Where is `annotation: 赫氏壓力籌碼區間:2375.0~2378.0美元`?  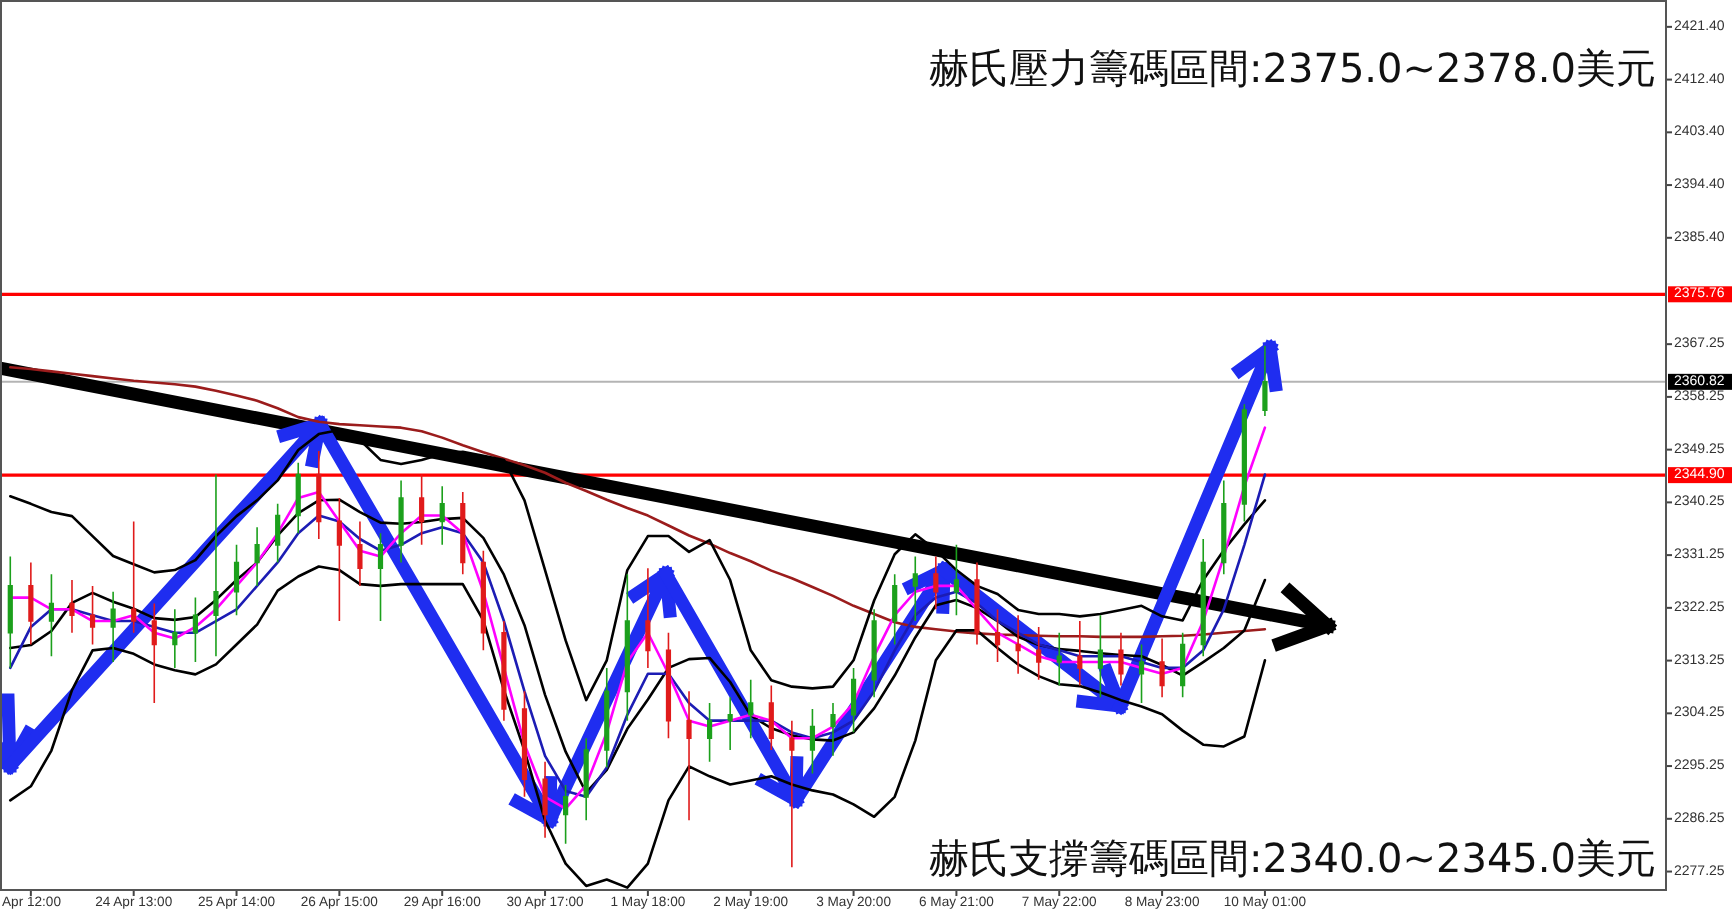 annotation: 赫氏壓力籌碼區間:2375.0~2378.0美元 is located at coordinates (1292, 68).